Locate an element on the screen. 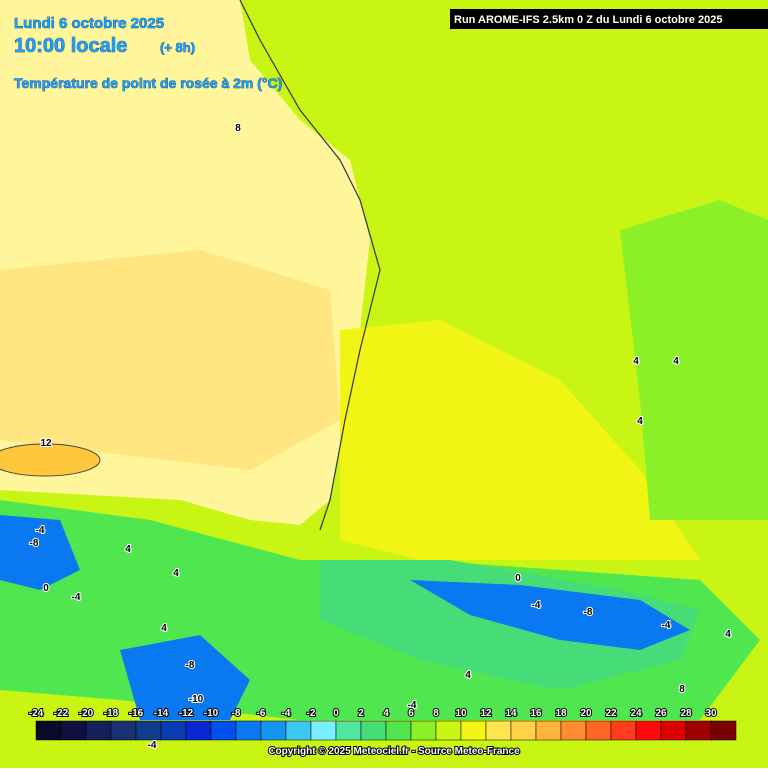 The width and height of the screenshot is (768, 773). scale-label: 12 is located at coordinates (486, 713).